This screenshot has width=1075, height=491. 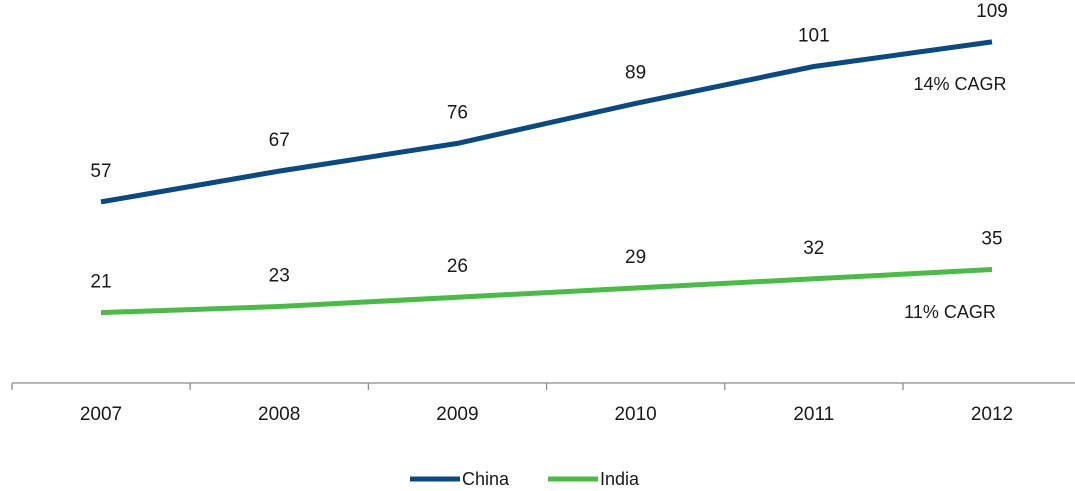 I want to click on legend-label-india: India, so click(x=620, y=479).